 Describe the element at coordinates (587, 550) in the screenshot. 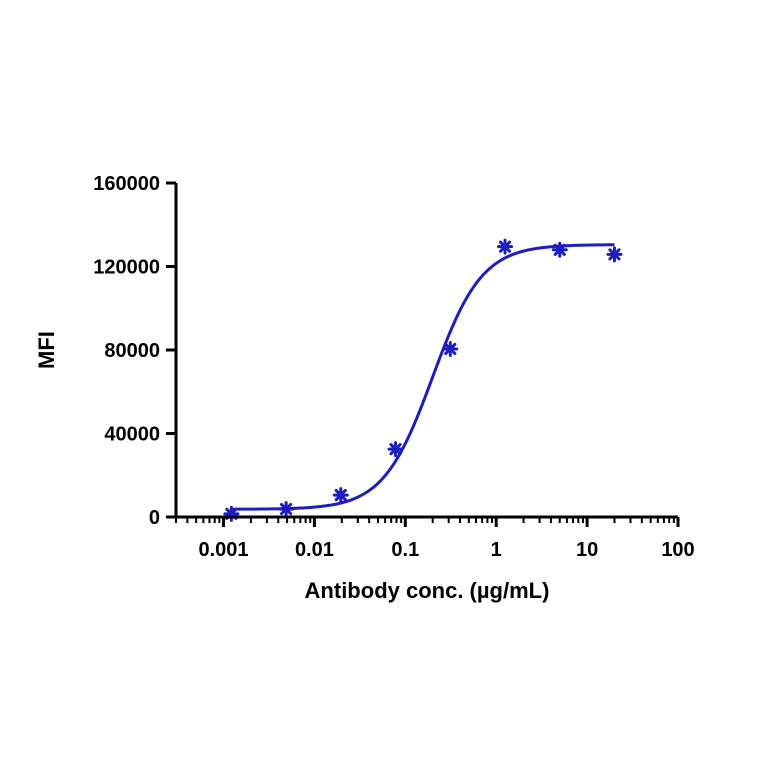

I see `x-tick-label: 10` at that location.